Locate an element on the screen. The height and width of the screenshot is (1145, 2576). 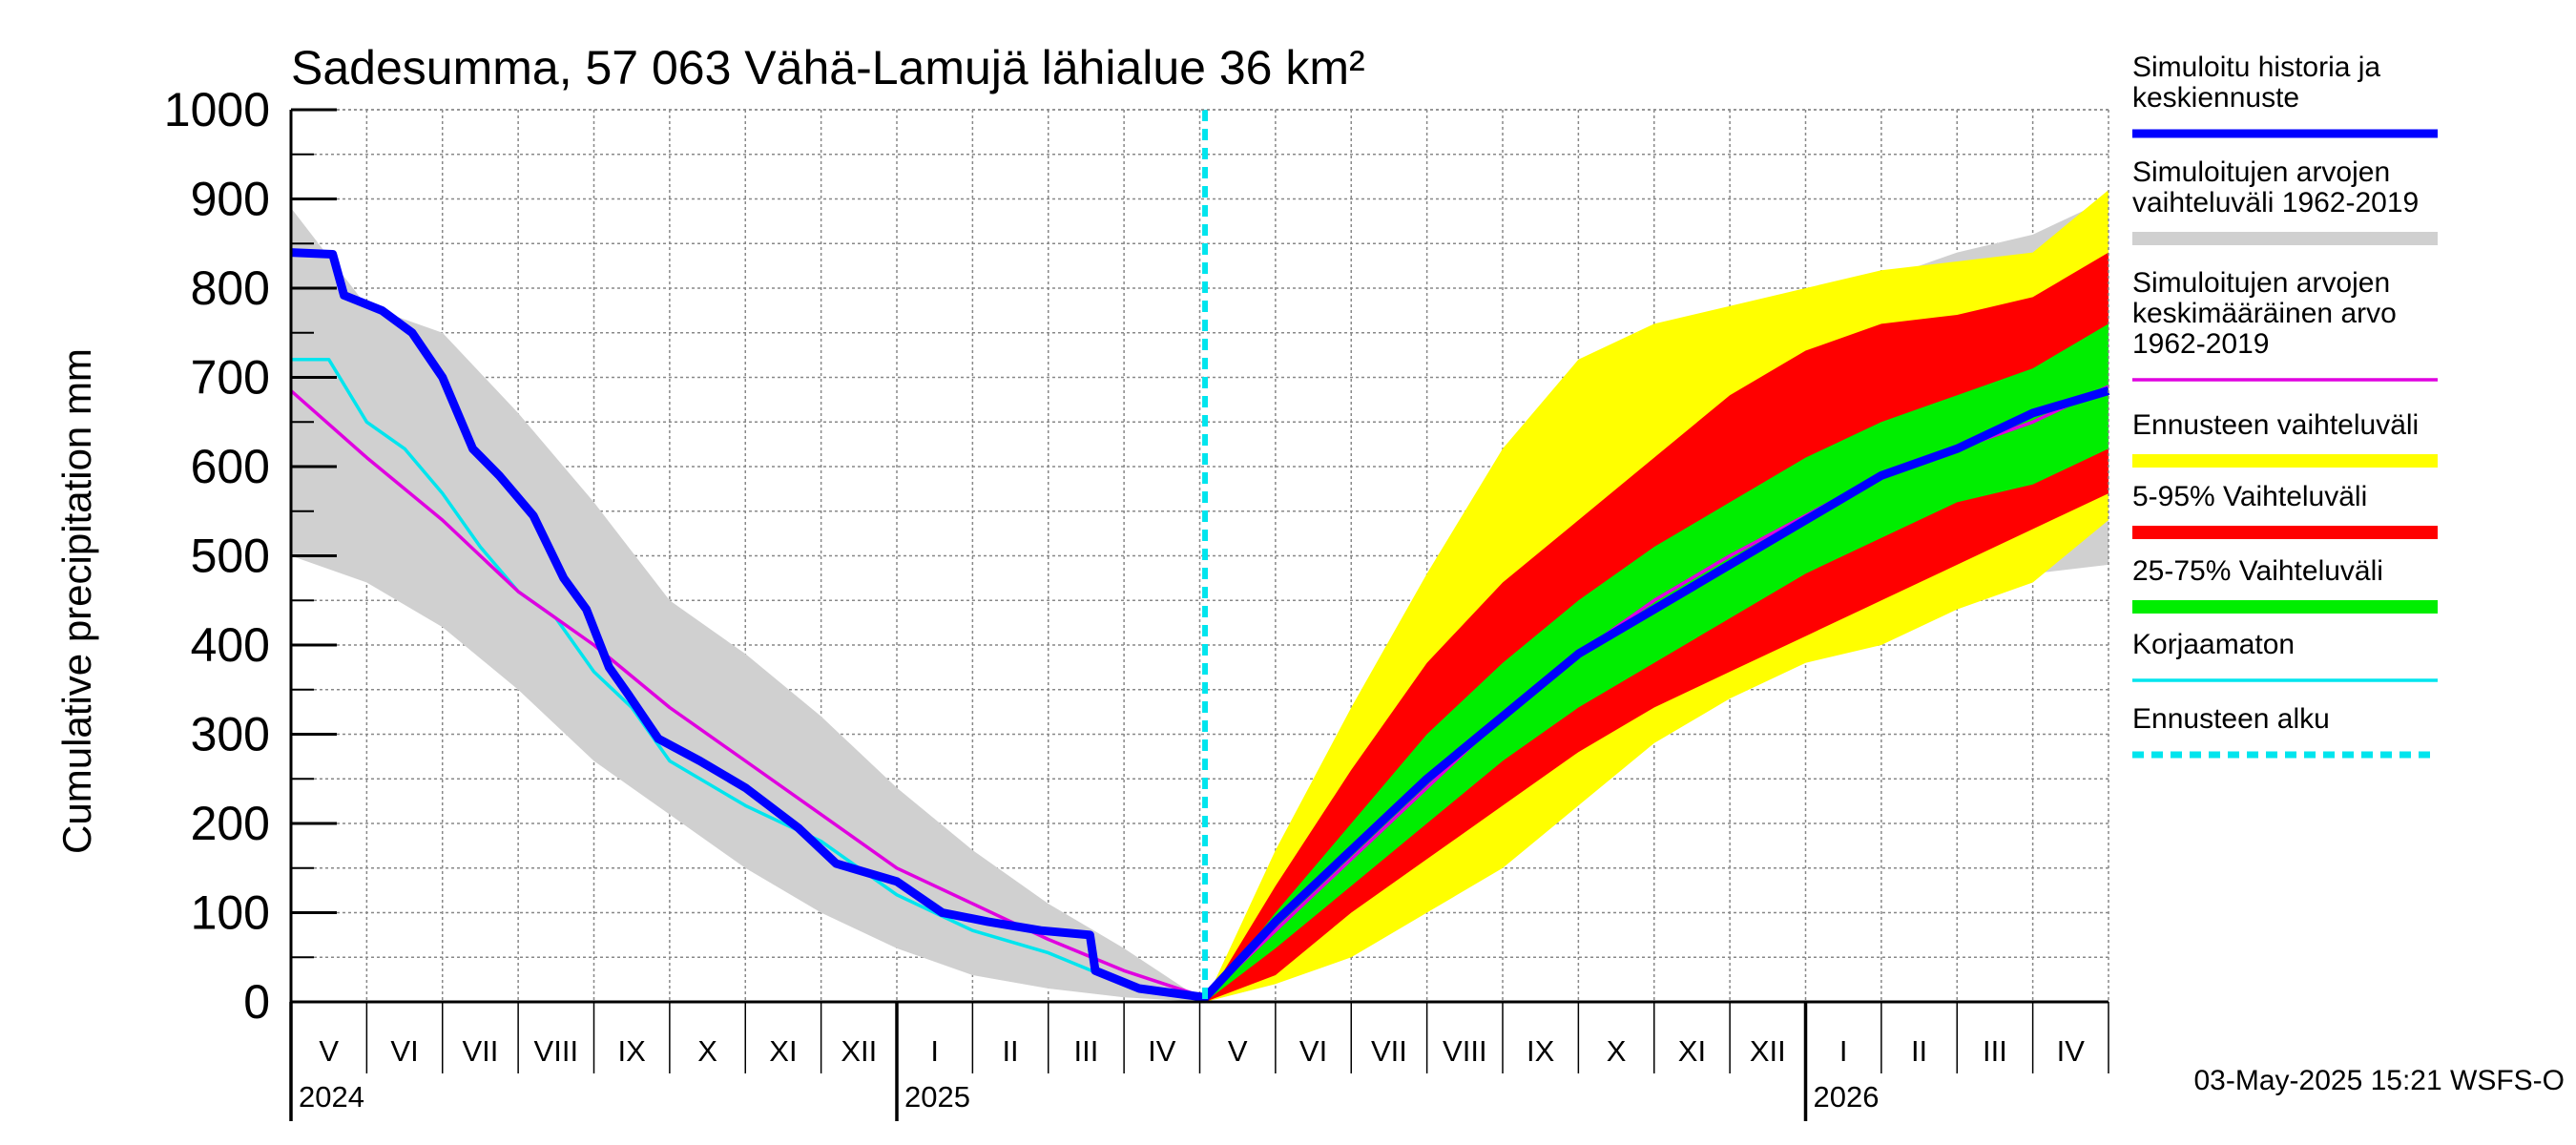
y-tick-label: 600 is located at coordinates (230, 467).